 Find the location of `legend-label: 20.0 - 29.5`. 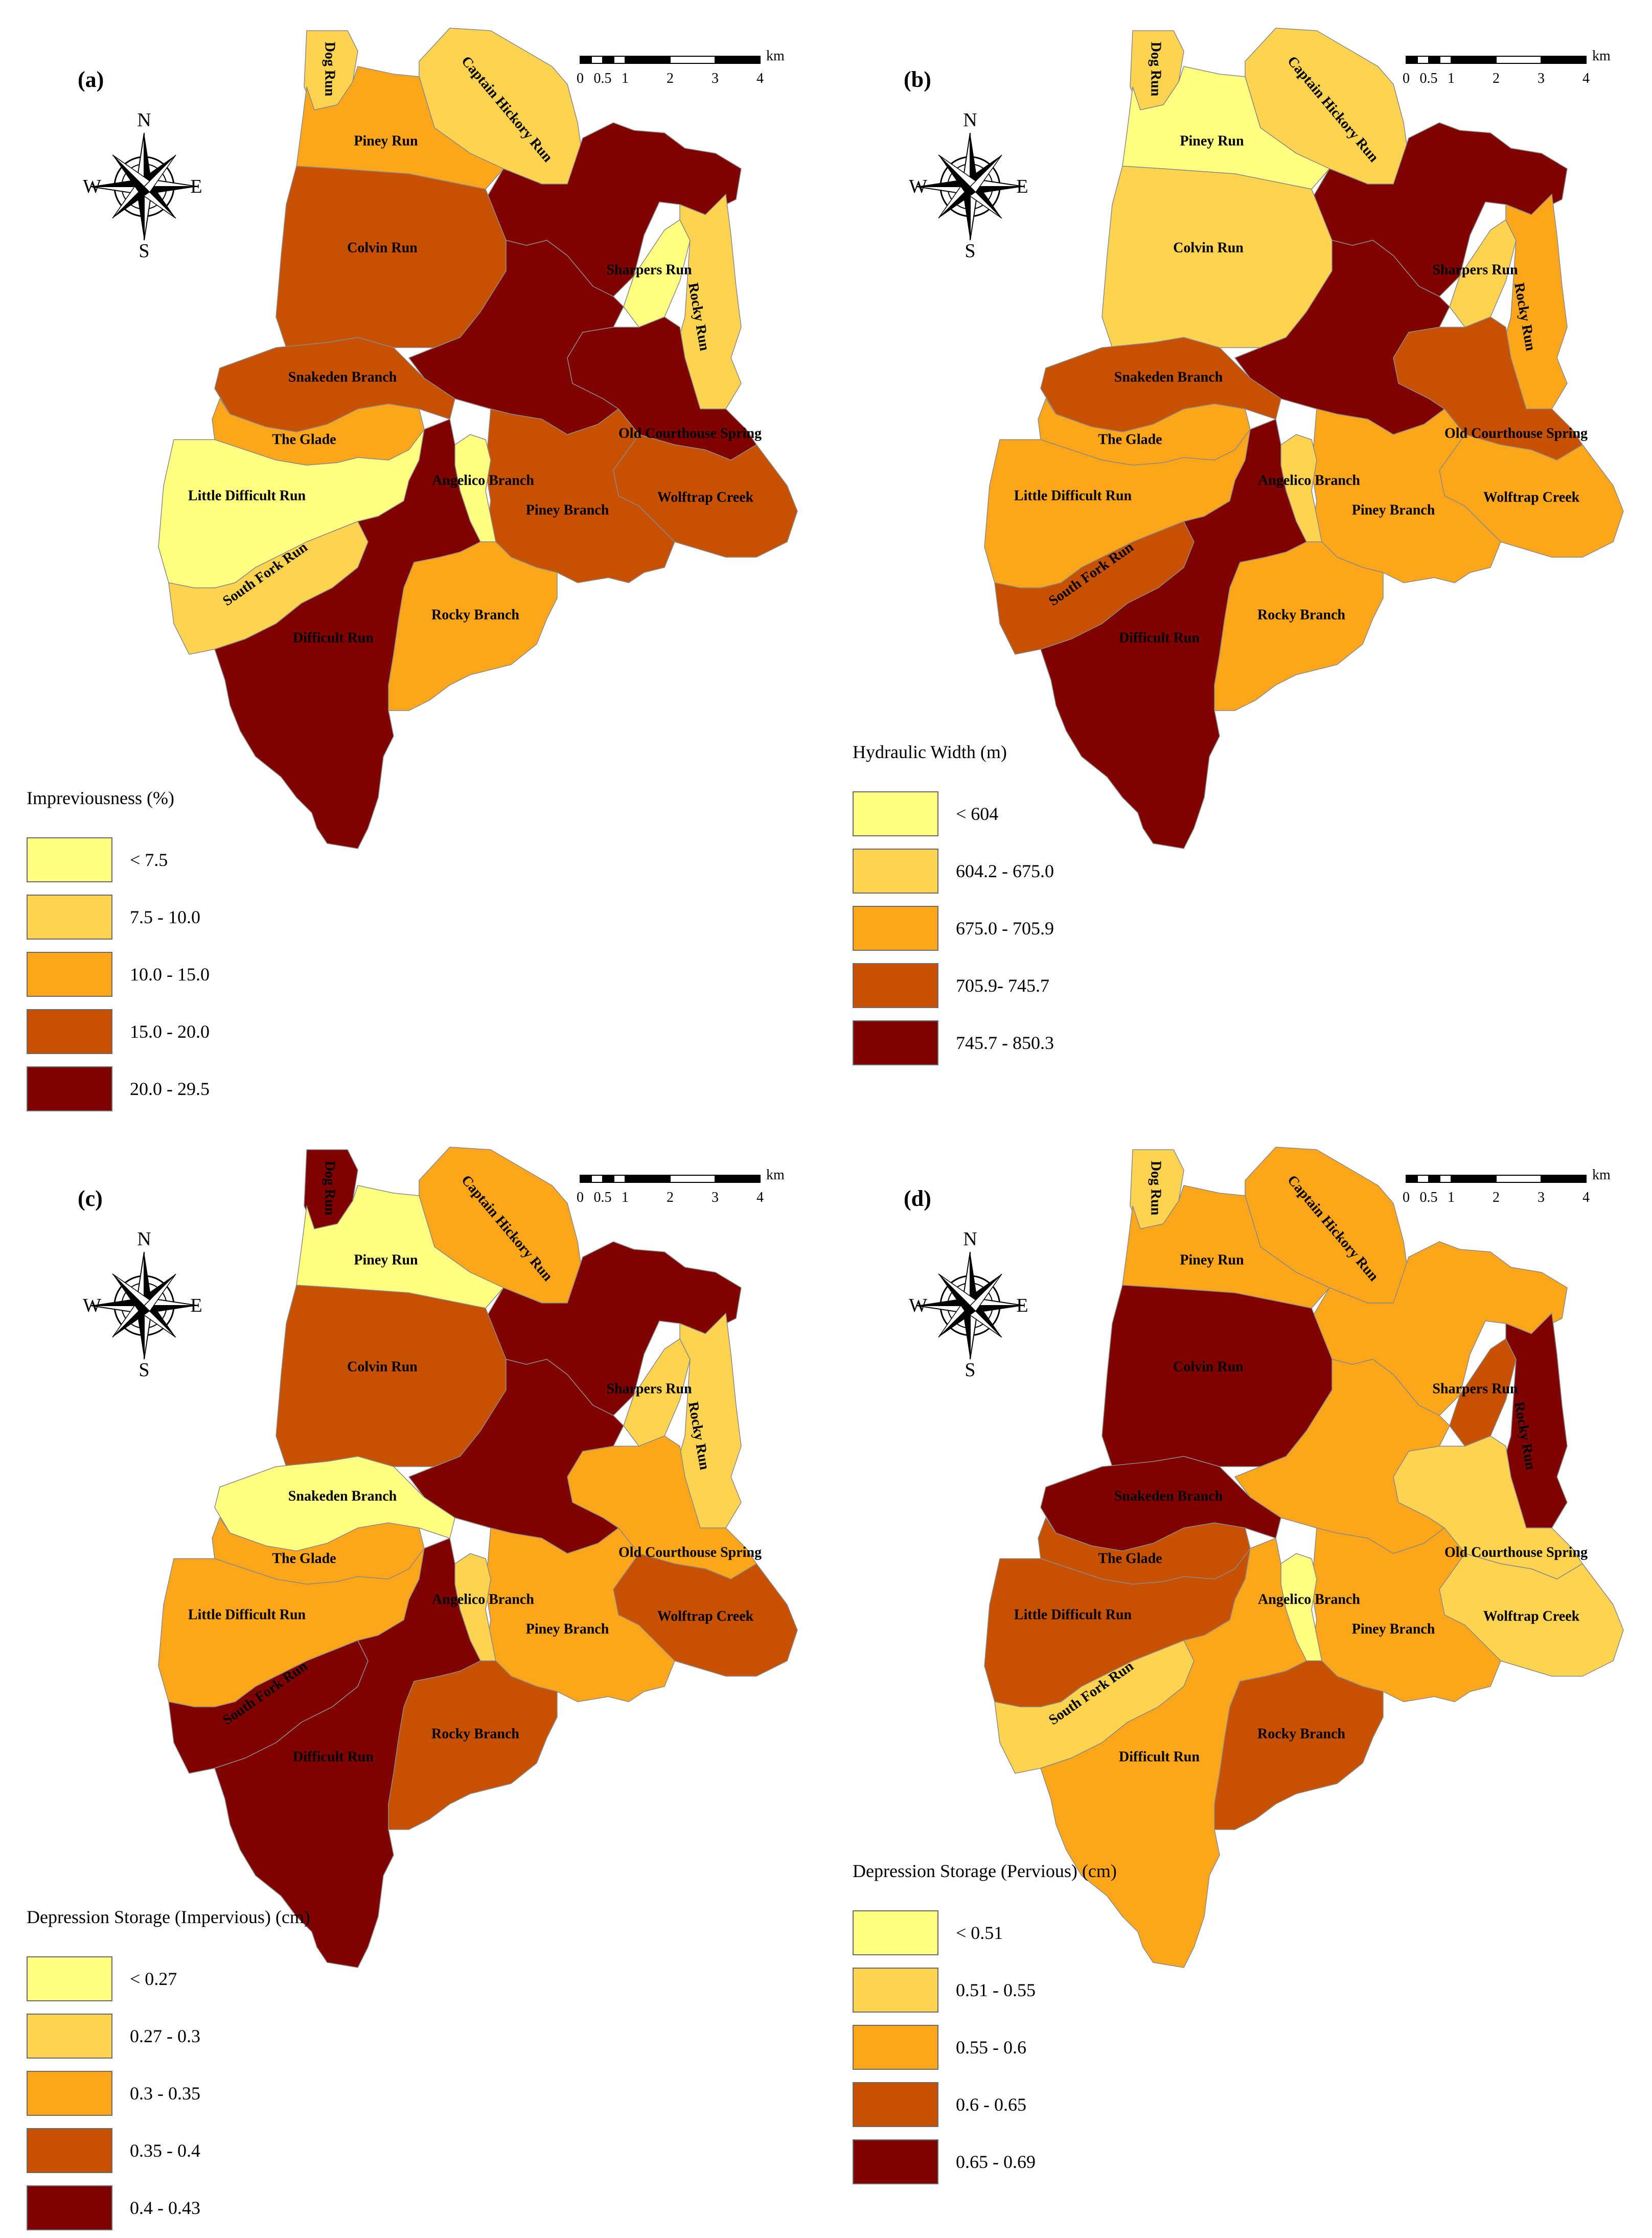

legend-label: 20.0 - 29.5 is located at coordinates (170, 1089).